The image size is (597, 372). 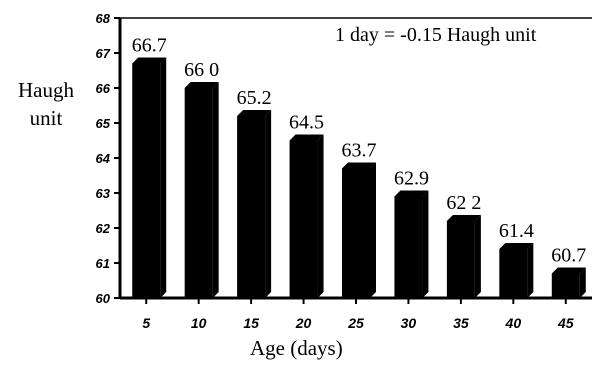 I want to click on y-axis-label-text: Haugh unit, so click(x=46, y=104).